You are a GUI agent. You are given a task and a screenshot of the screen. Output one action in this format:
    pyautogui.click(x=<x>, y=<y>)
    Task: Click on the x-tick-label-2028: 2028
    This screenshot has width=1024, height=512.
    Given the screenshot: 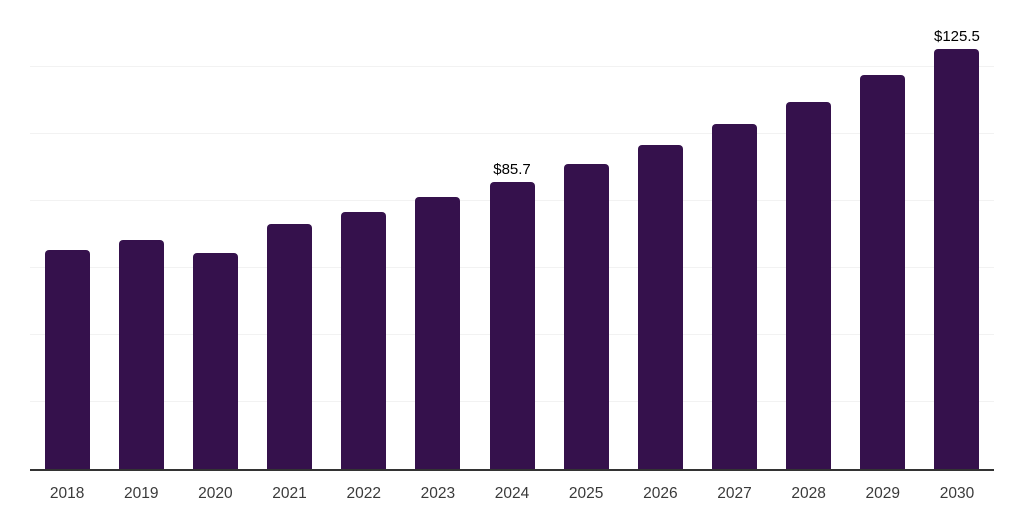 What is the action you would take?
    pyautogui.click(x=808, y=493)
    